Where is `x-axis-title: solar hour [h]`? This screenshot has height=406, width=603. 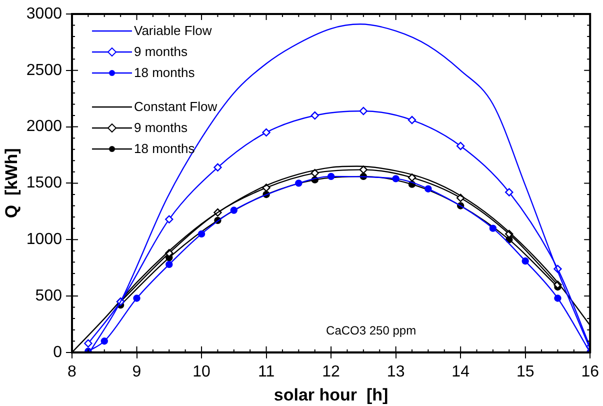
x-axis-title: solar hour [h] is located at coordinates (331, 394).